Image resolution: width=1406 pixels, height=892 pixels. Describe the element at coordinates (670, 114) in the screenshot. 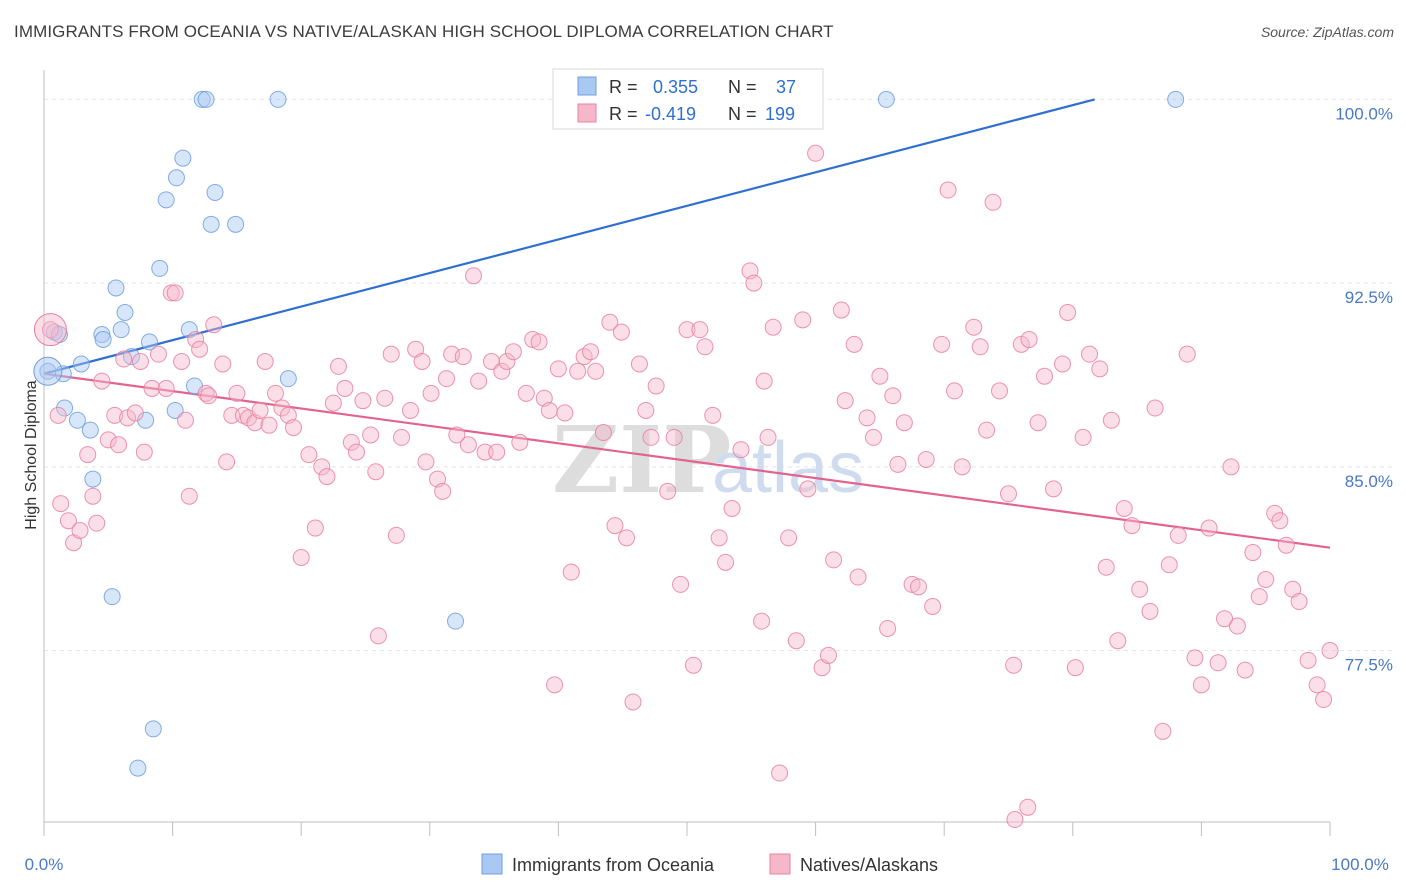

I see `stats-r-value-natives: -0.419` at that location.